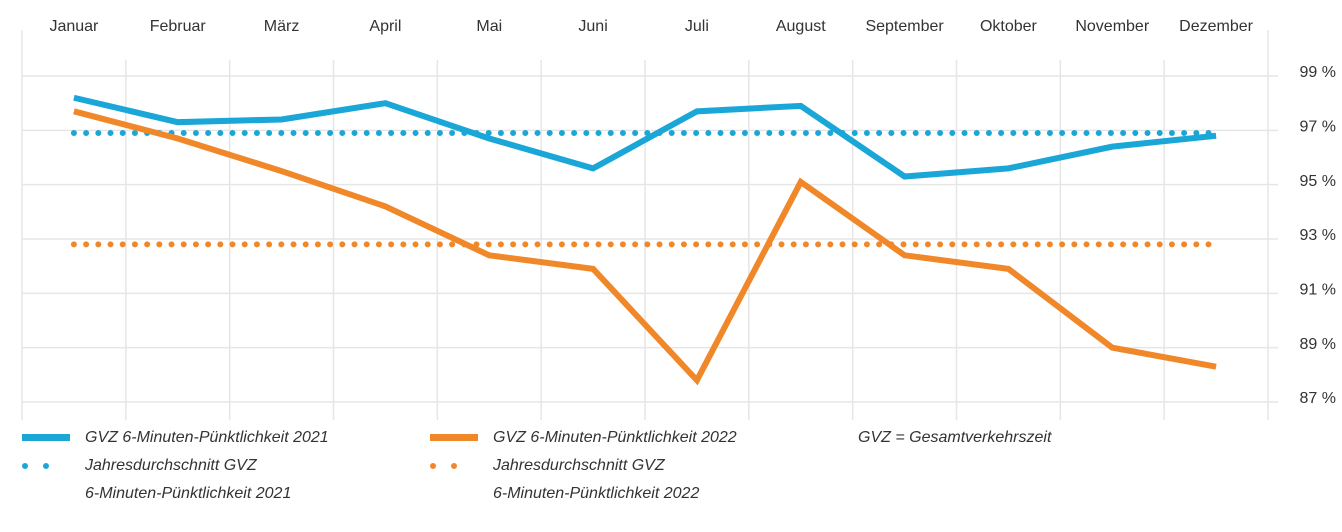  Describe the element at coordinates (385, 26) in the screenshot. I see `x-tick-label: April` at that location.